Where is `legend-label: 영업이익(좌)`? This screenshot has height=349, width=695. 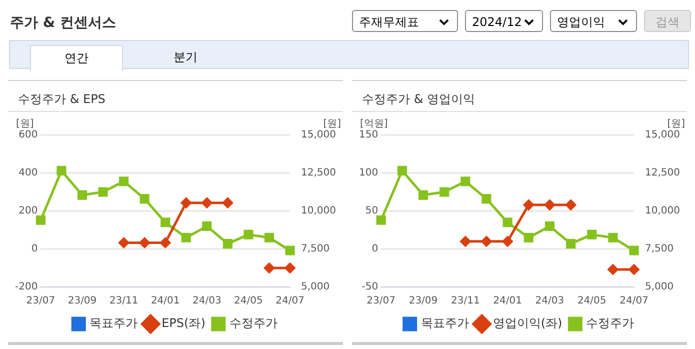
legend-label: 영업이익(좌) is located at coordinates (527, 323).